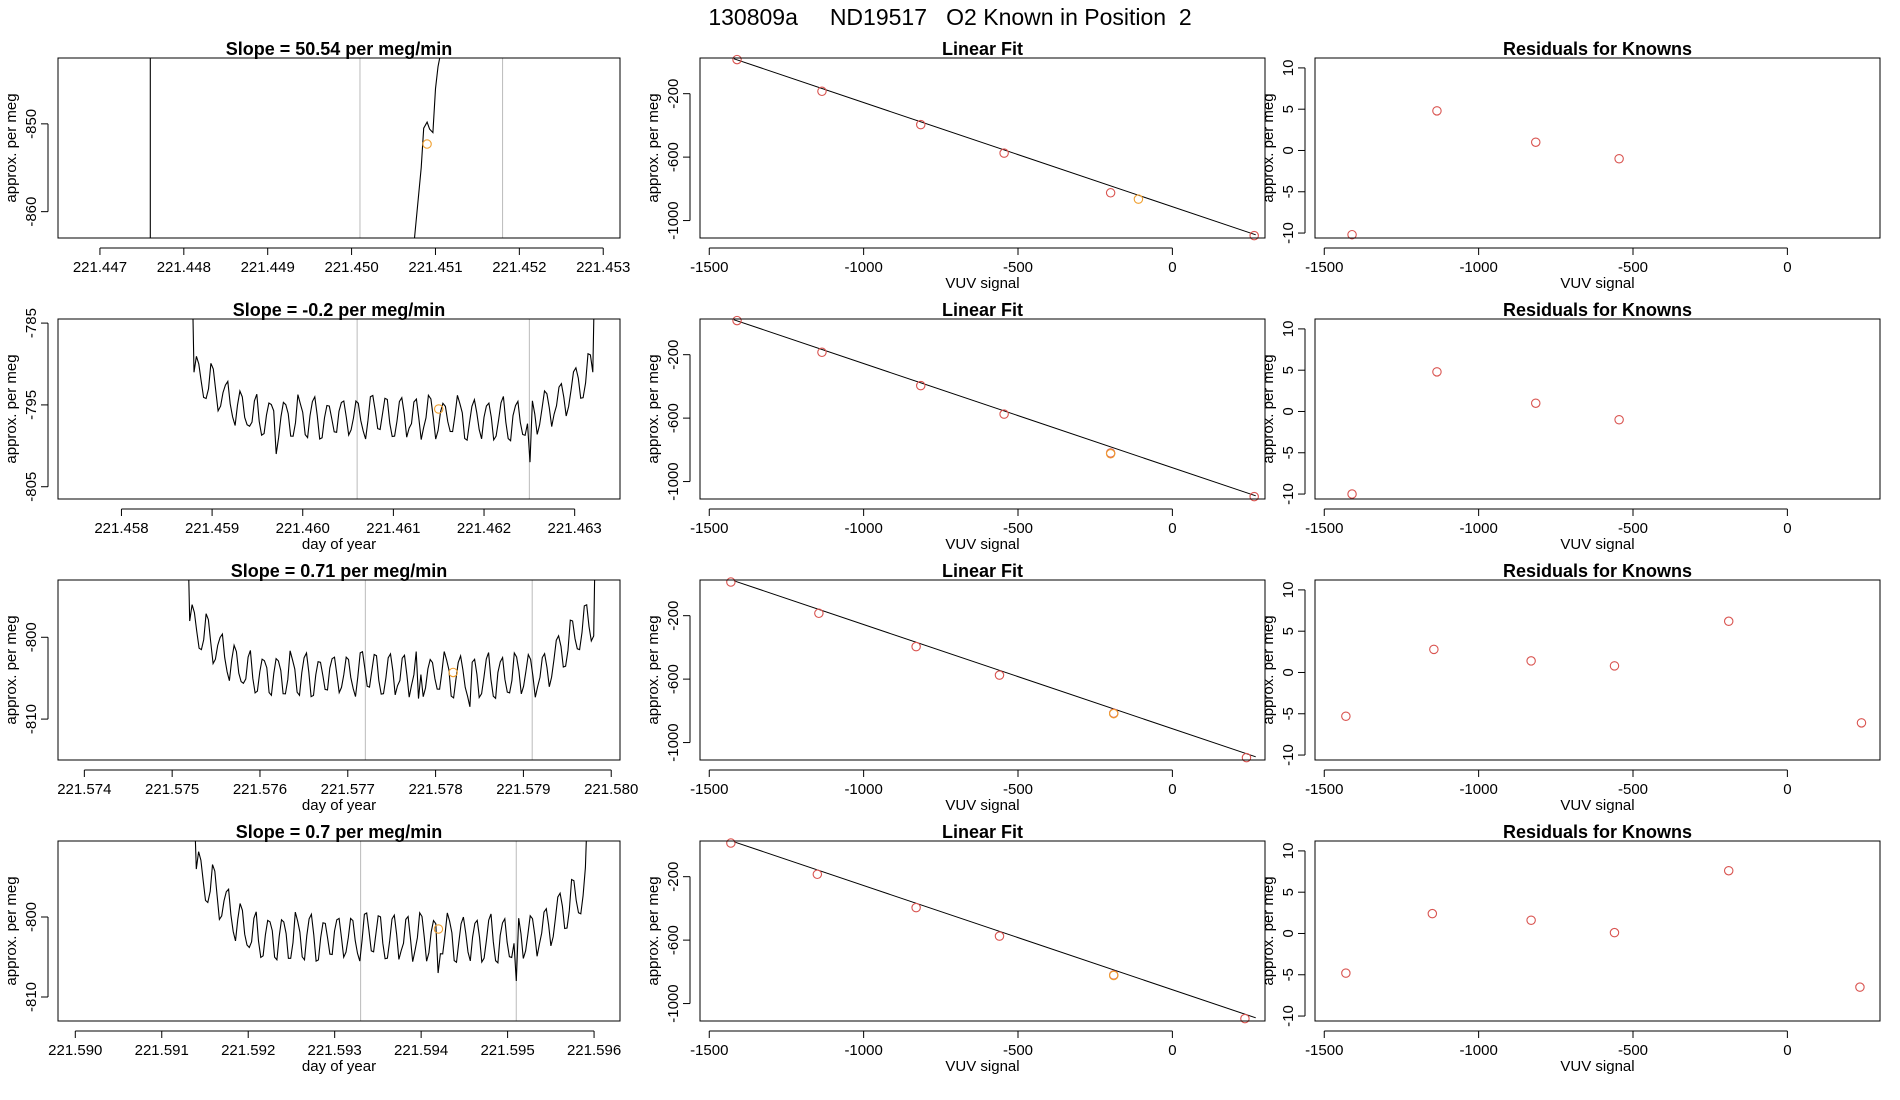 Image resolution: width=1900 pixels, height=1100 pixels. What do you see at coordinates (484, 528) in the screenshot?
I see `x-tick-label: 221.462` at bounding box center [484, 528].